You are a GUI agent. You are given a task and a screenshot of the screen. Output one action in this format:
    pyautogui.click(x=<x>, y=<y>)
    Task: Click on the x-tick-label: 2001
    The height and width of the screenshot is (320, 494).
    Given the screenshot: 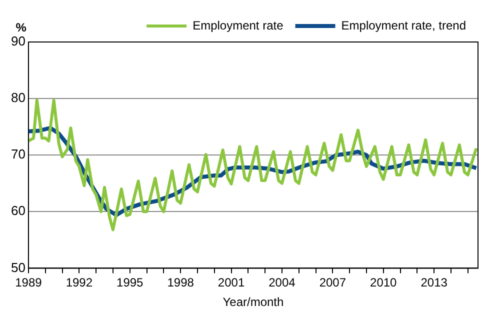 What is the action you would take?
    pyautogui.click(x=231, y=283)
    